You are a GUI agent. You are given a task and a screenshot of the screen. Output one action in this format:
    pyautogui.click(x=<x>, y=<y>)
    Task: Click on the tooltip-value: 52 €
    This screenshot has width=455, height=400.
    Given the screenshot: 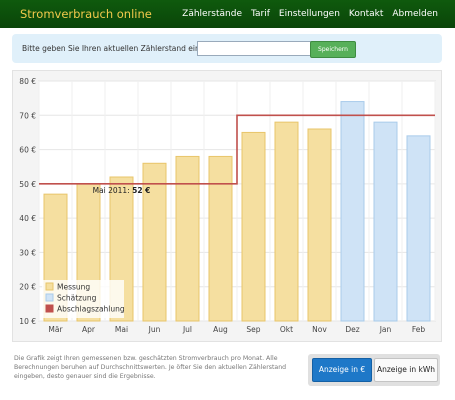 What is the action you would take?
    pyautogui.click(x=141, y=190)
    